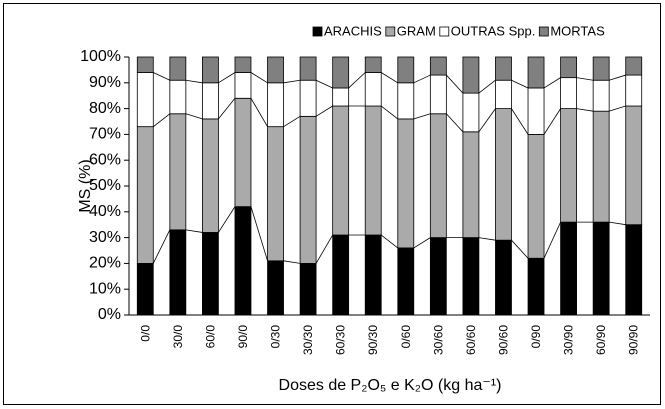  What do you see at coordinates (634, 340) in the screenshot?
I see `x-tick-label: 90/90` at bounding box center [634, 340].